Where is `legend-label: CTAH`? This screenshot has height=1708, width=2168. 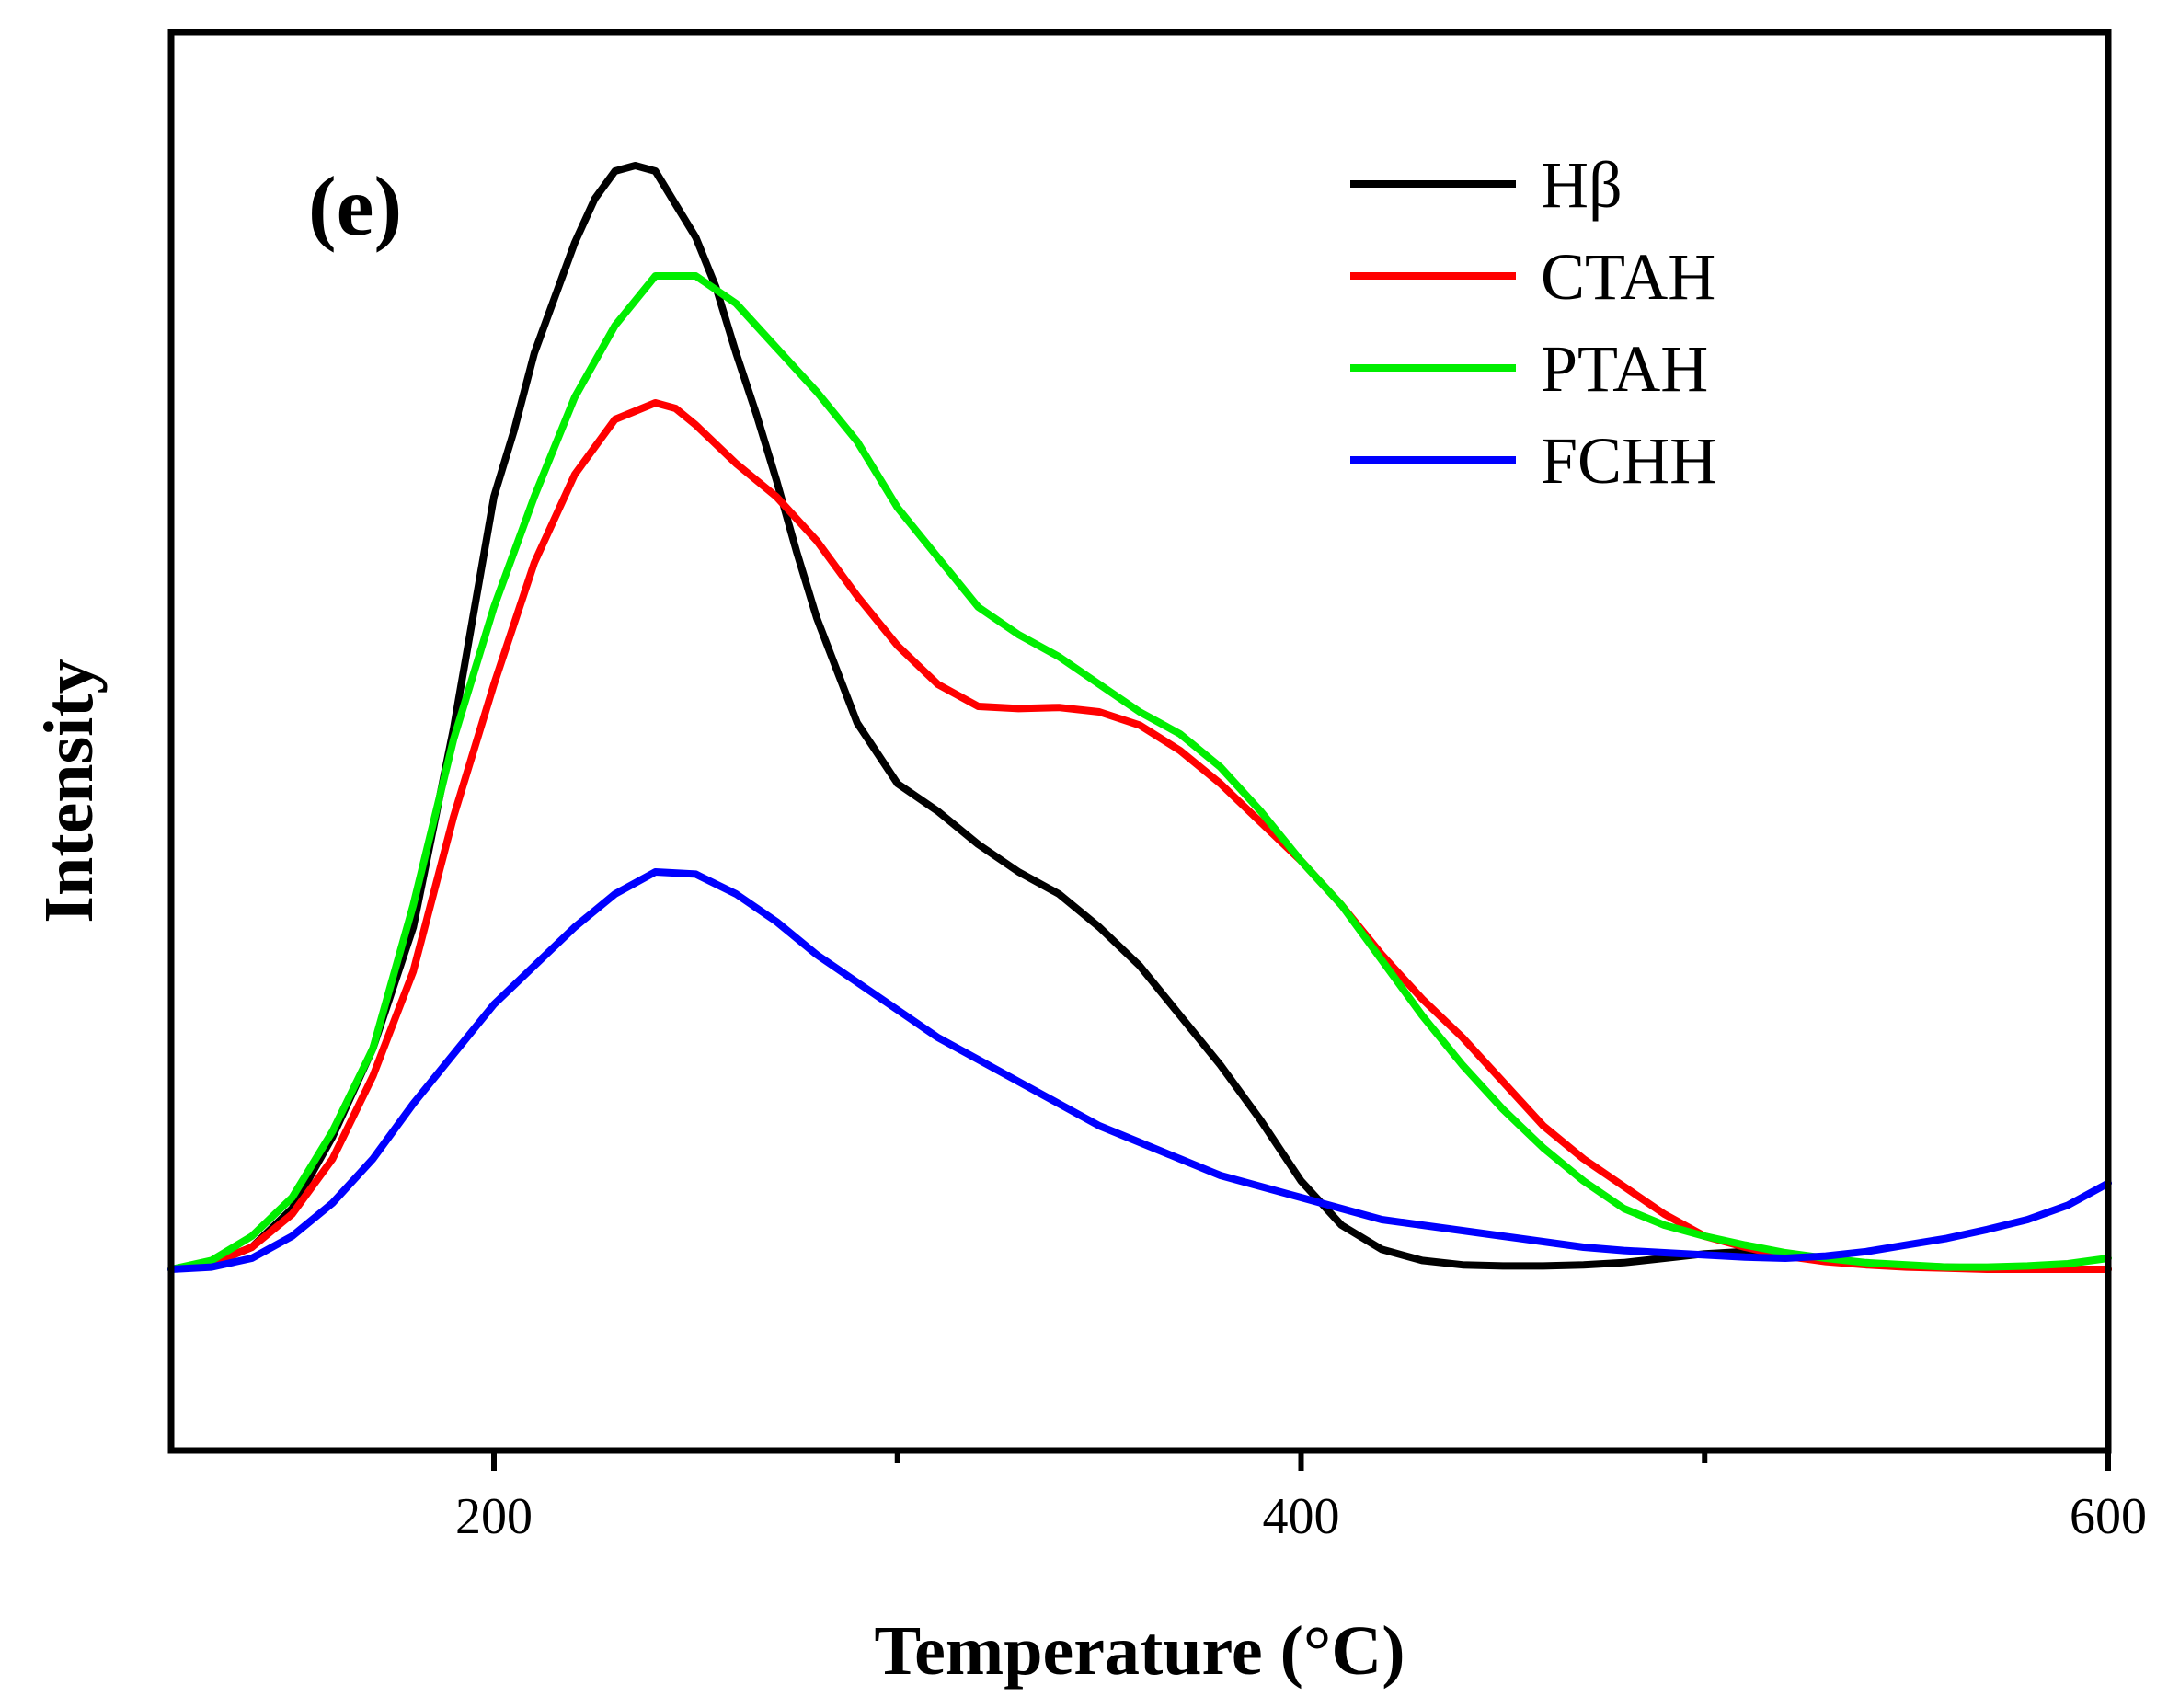
legend-label: CTAH is located at coordinates (1628, 277).